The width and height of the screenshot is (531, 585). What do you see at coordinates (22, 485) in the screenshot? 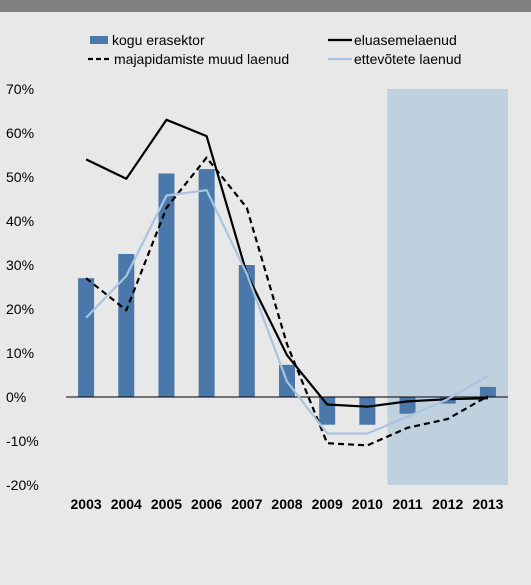
I see `y-tick-label: -20%` at bounding box center [22, 485].